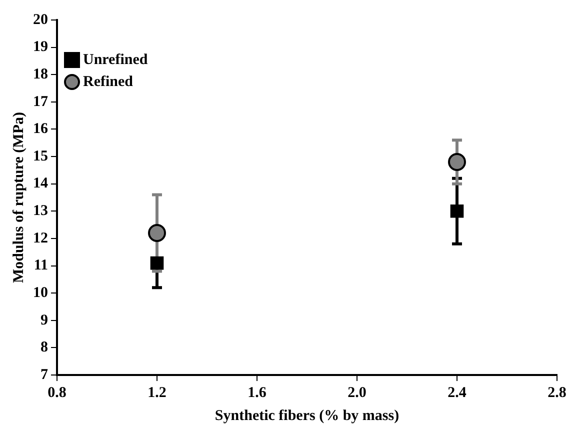 Image resolution: width=579 pixels, height=435 pixels. Describe the element at coordinates (257, 392) in the screenshot. I see `x-tick-label: 1.6` at that location.